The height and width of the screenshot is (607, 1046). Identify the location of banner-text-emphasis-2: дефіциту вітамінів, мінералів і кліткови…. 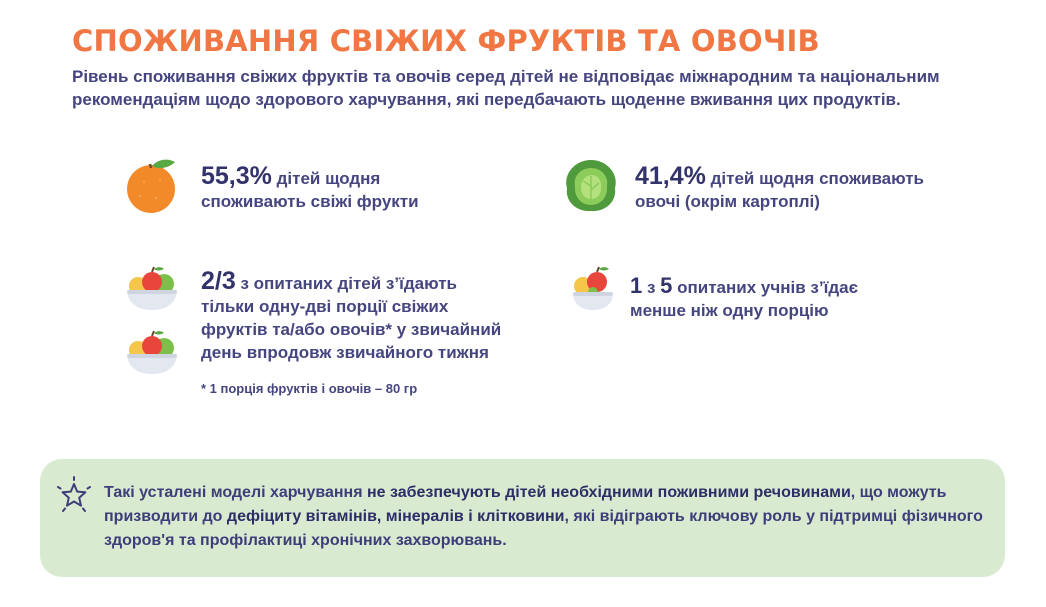
(395, 516).